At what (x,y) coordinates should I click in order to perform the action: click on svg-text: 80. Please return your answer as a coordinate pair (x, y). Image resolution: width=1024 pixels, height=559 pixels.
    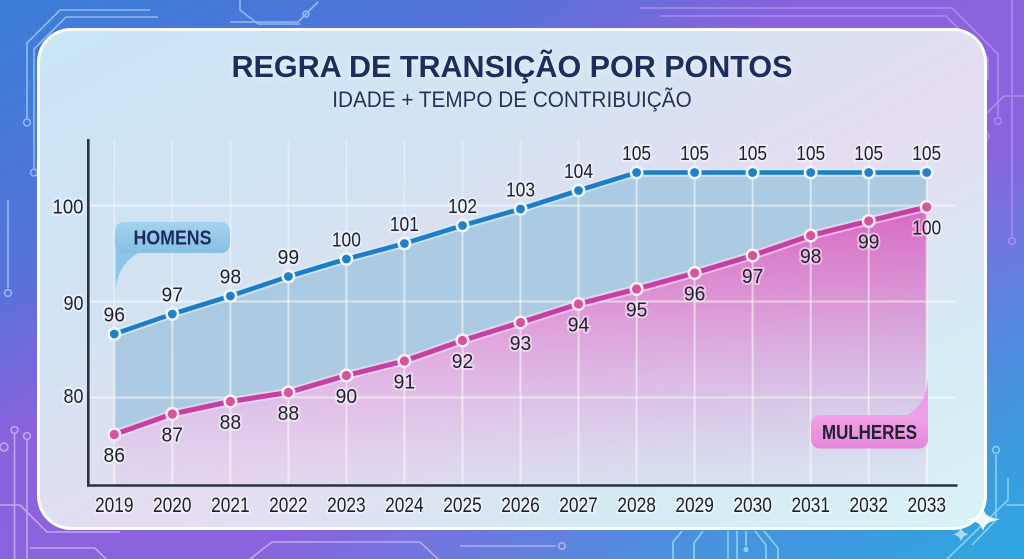
    Looking at the image, I should click on (74, 397).